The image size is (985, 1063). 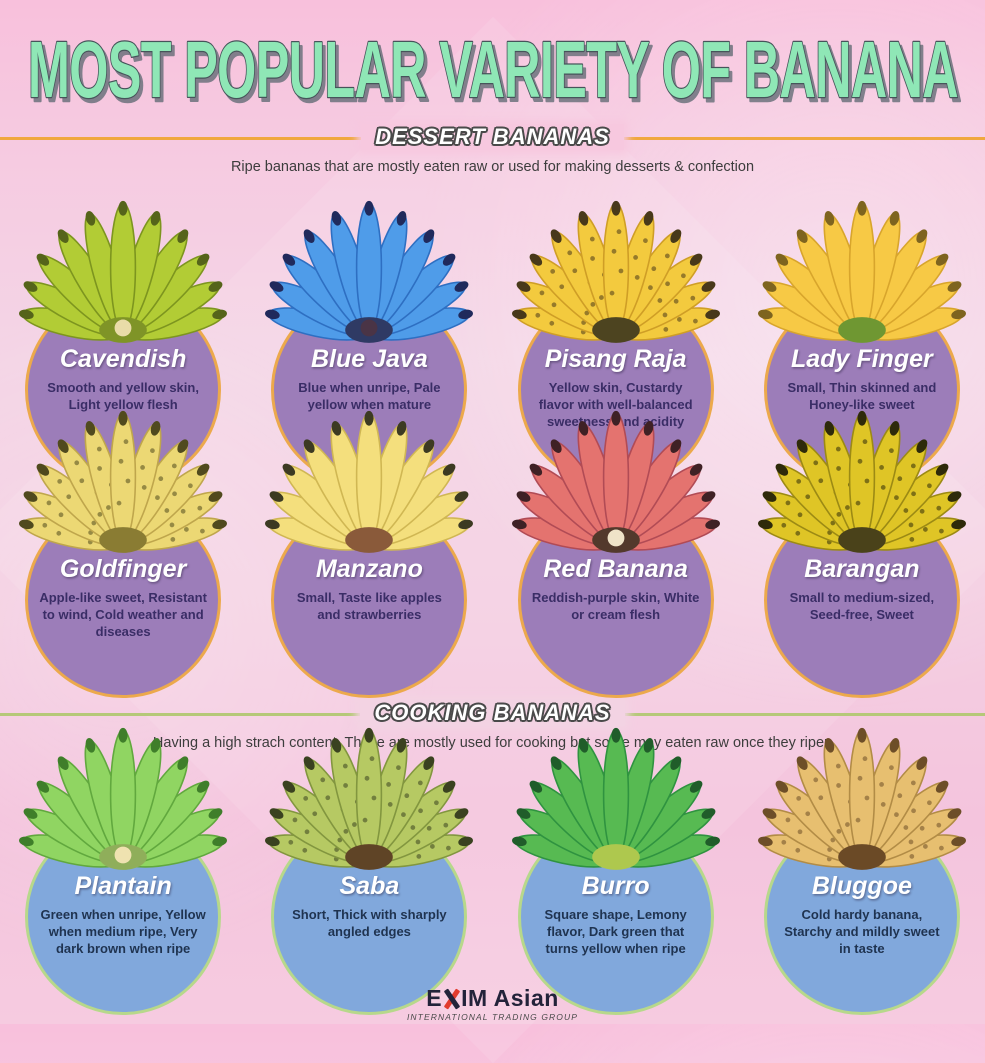 I want to click on variety-name: Manzano, so click(x=369, y=569).